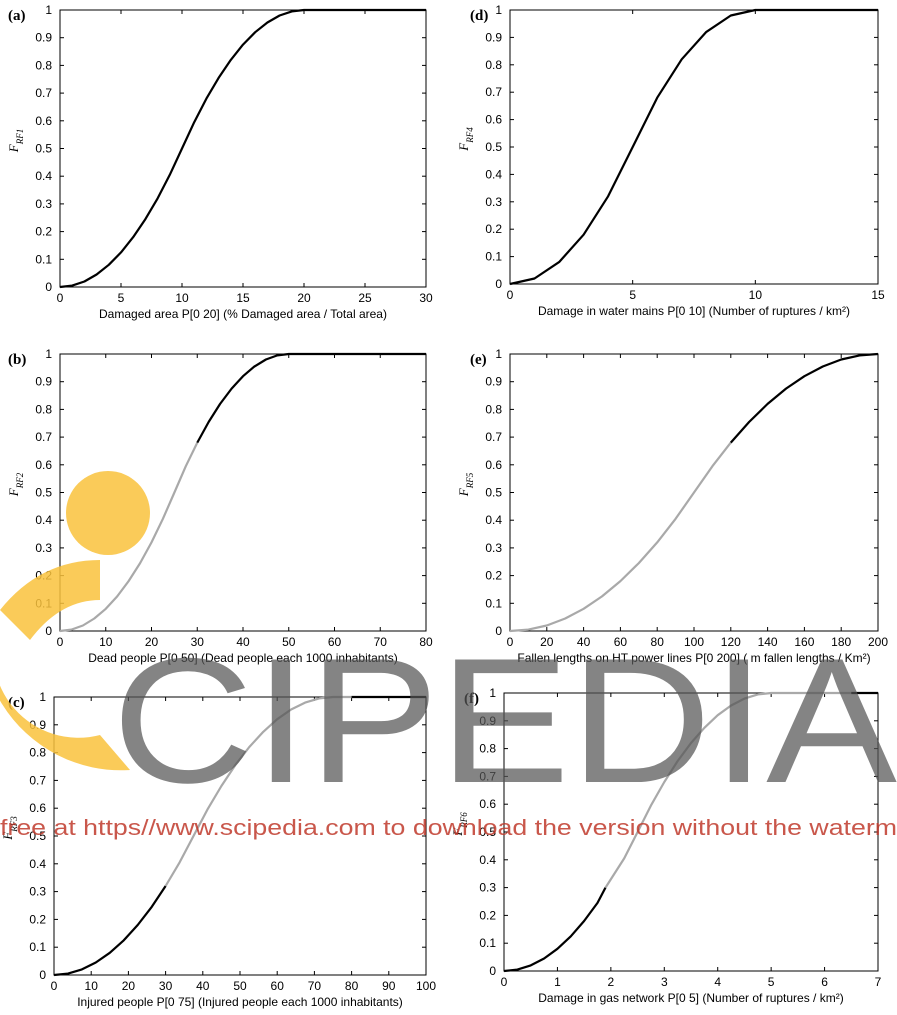 The image size is (897, 1015). I want to click on y-axis-label: FRF1, so click(15, 141).